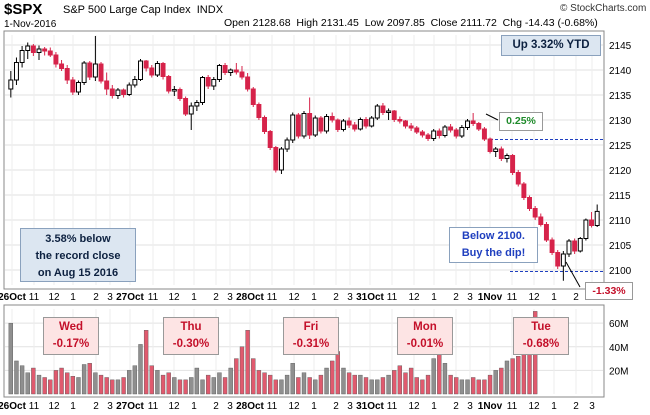 Image resolution: width=650 pixels, height=415 pixels. What do you see at coordinates (250, 406) in the screenshot?
I see `time-tick-label: 28Oct` at bounding box center [250, 406].